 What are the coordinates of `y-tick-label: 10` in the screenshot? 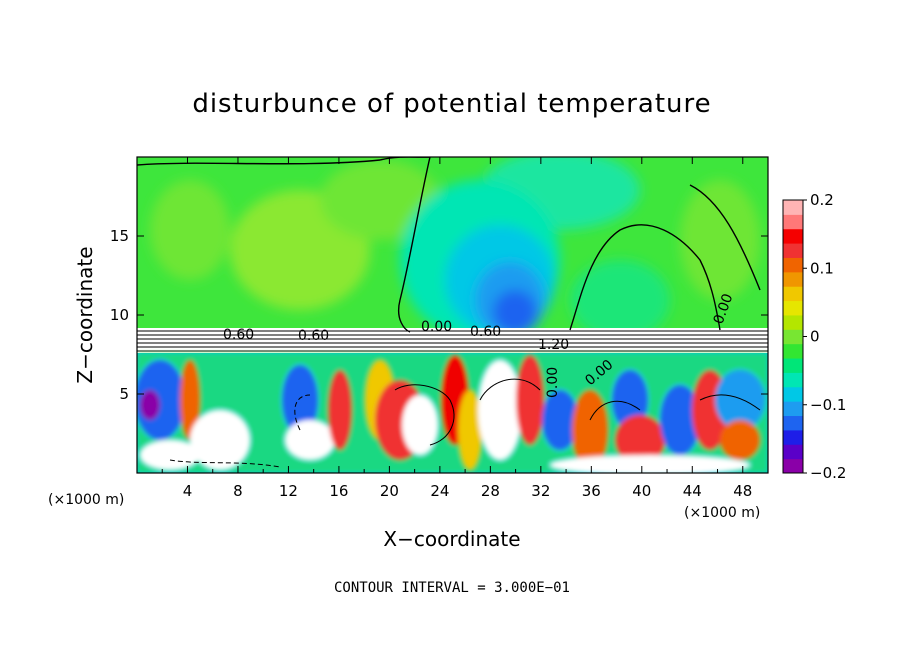 It's located at (119, 315).